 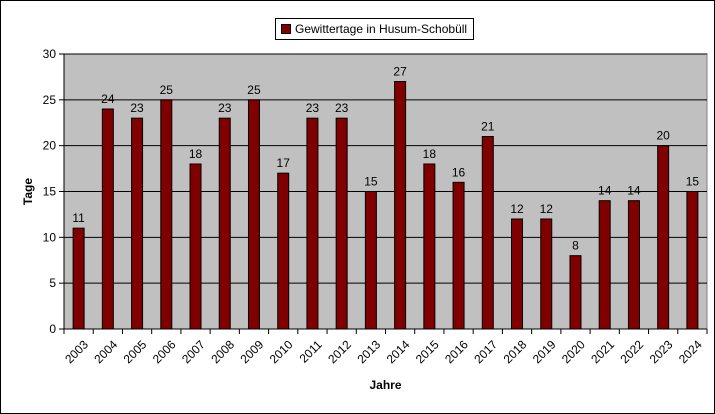 What do you see at coordinates (78, 218) in the screenshot?
I see `data-label: 11` at bounding box center [78, 218].